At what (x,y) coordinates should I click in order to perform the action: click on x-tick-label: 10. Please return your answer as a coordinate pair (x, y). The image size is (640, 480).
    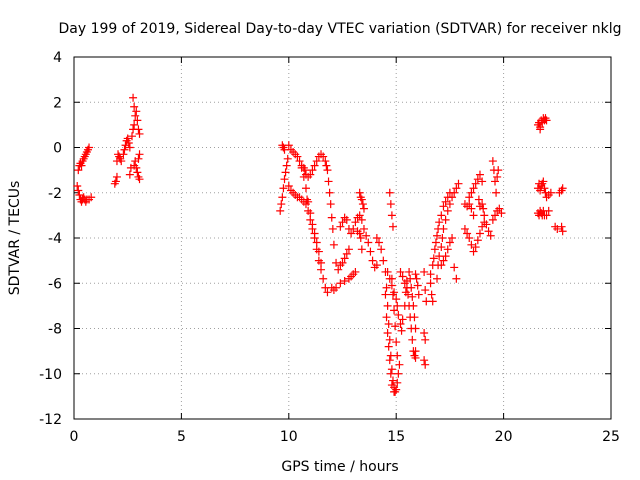
    Looking at the image, I should click on (289, 437).